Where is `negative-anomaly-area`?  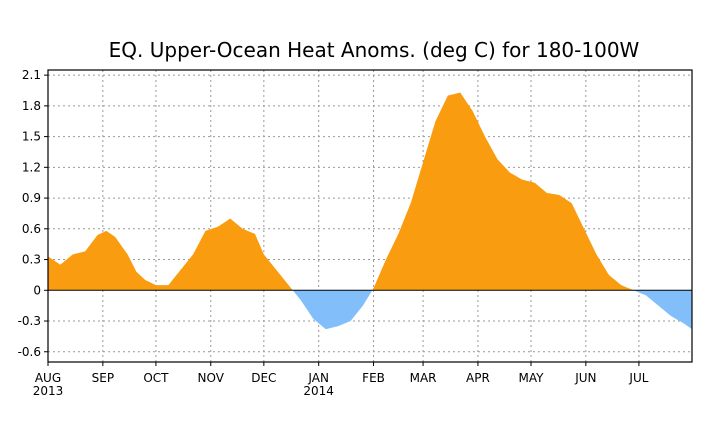 negative-anomaly-area is located at coordinates (370, 310).